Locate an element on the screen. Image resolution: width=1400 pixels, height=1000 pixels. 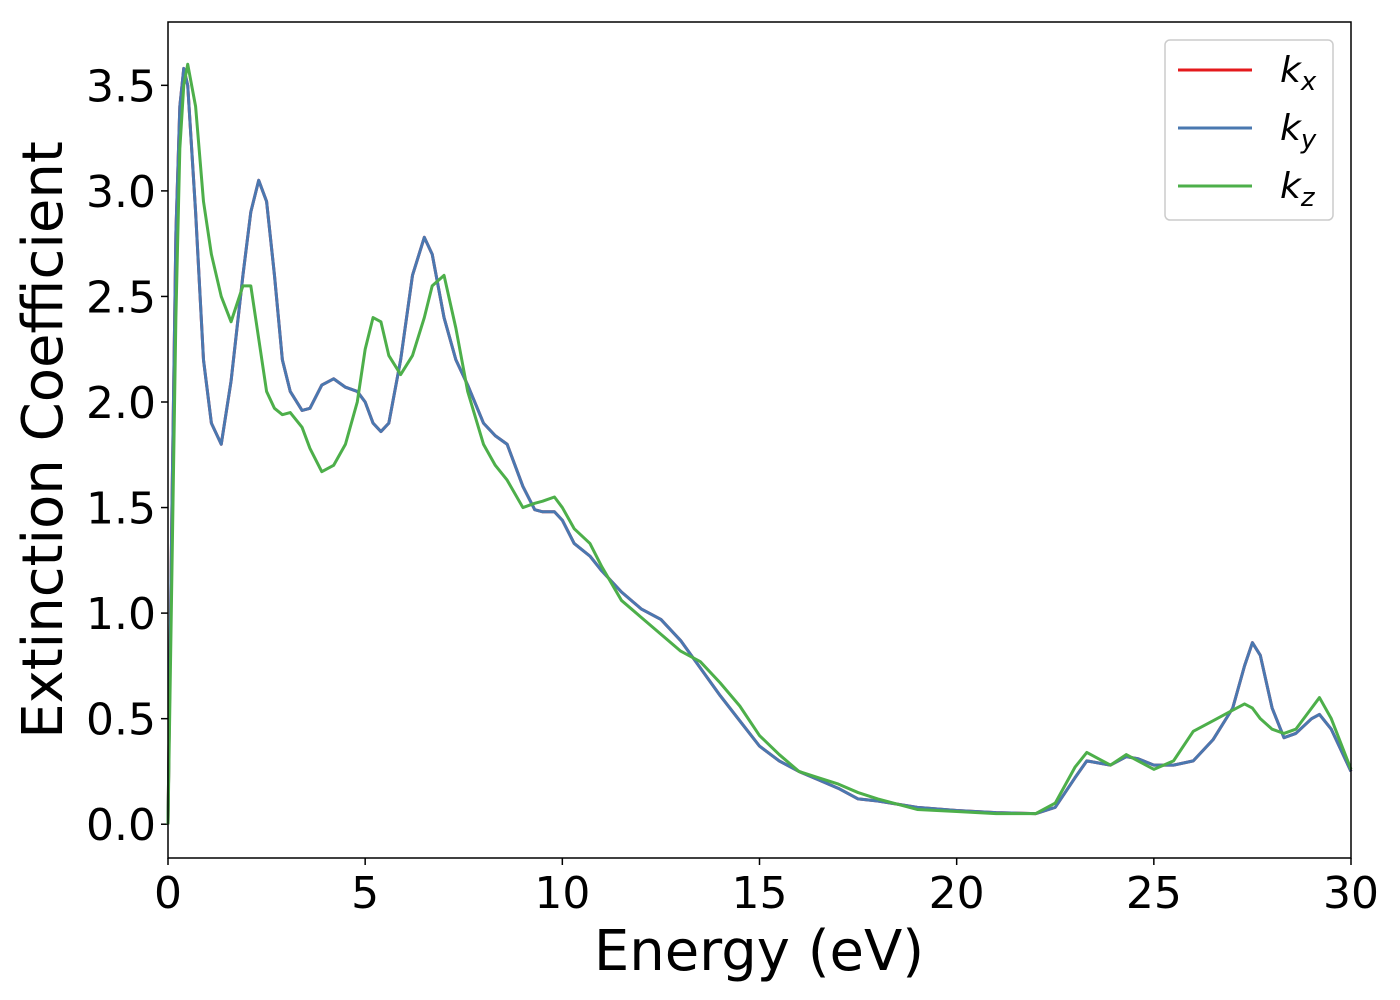
x-tick-label: 0 is located at coordinates (168, 893).